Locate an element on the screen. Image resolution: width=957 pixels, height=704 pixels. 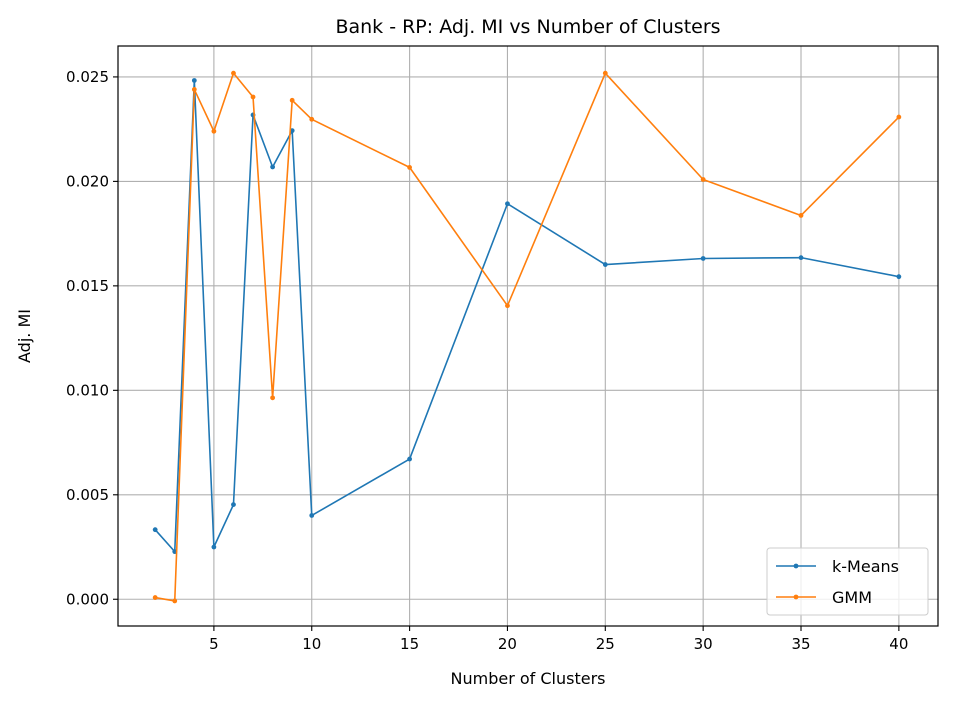
y-tick-label: 0.015 is located at coordinates (87, 286).